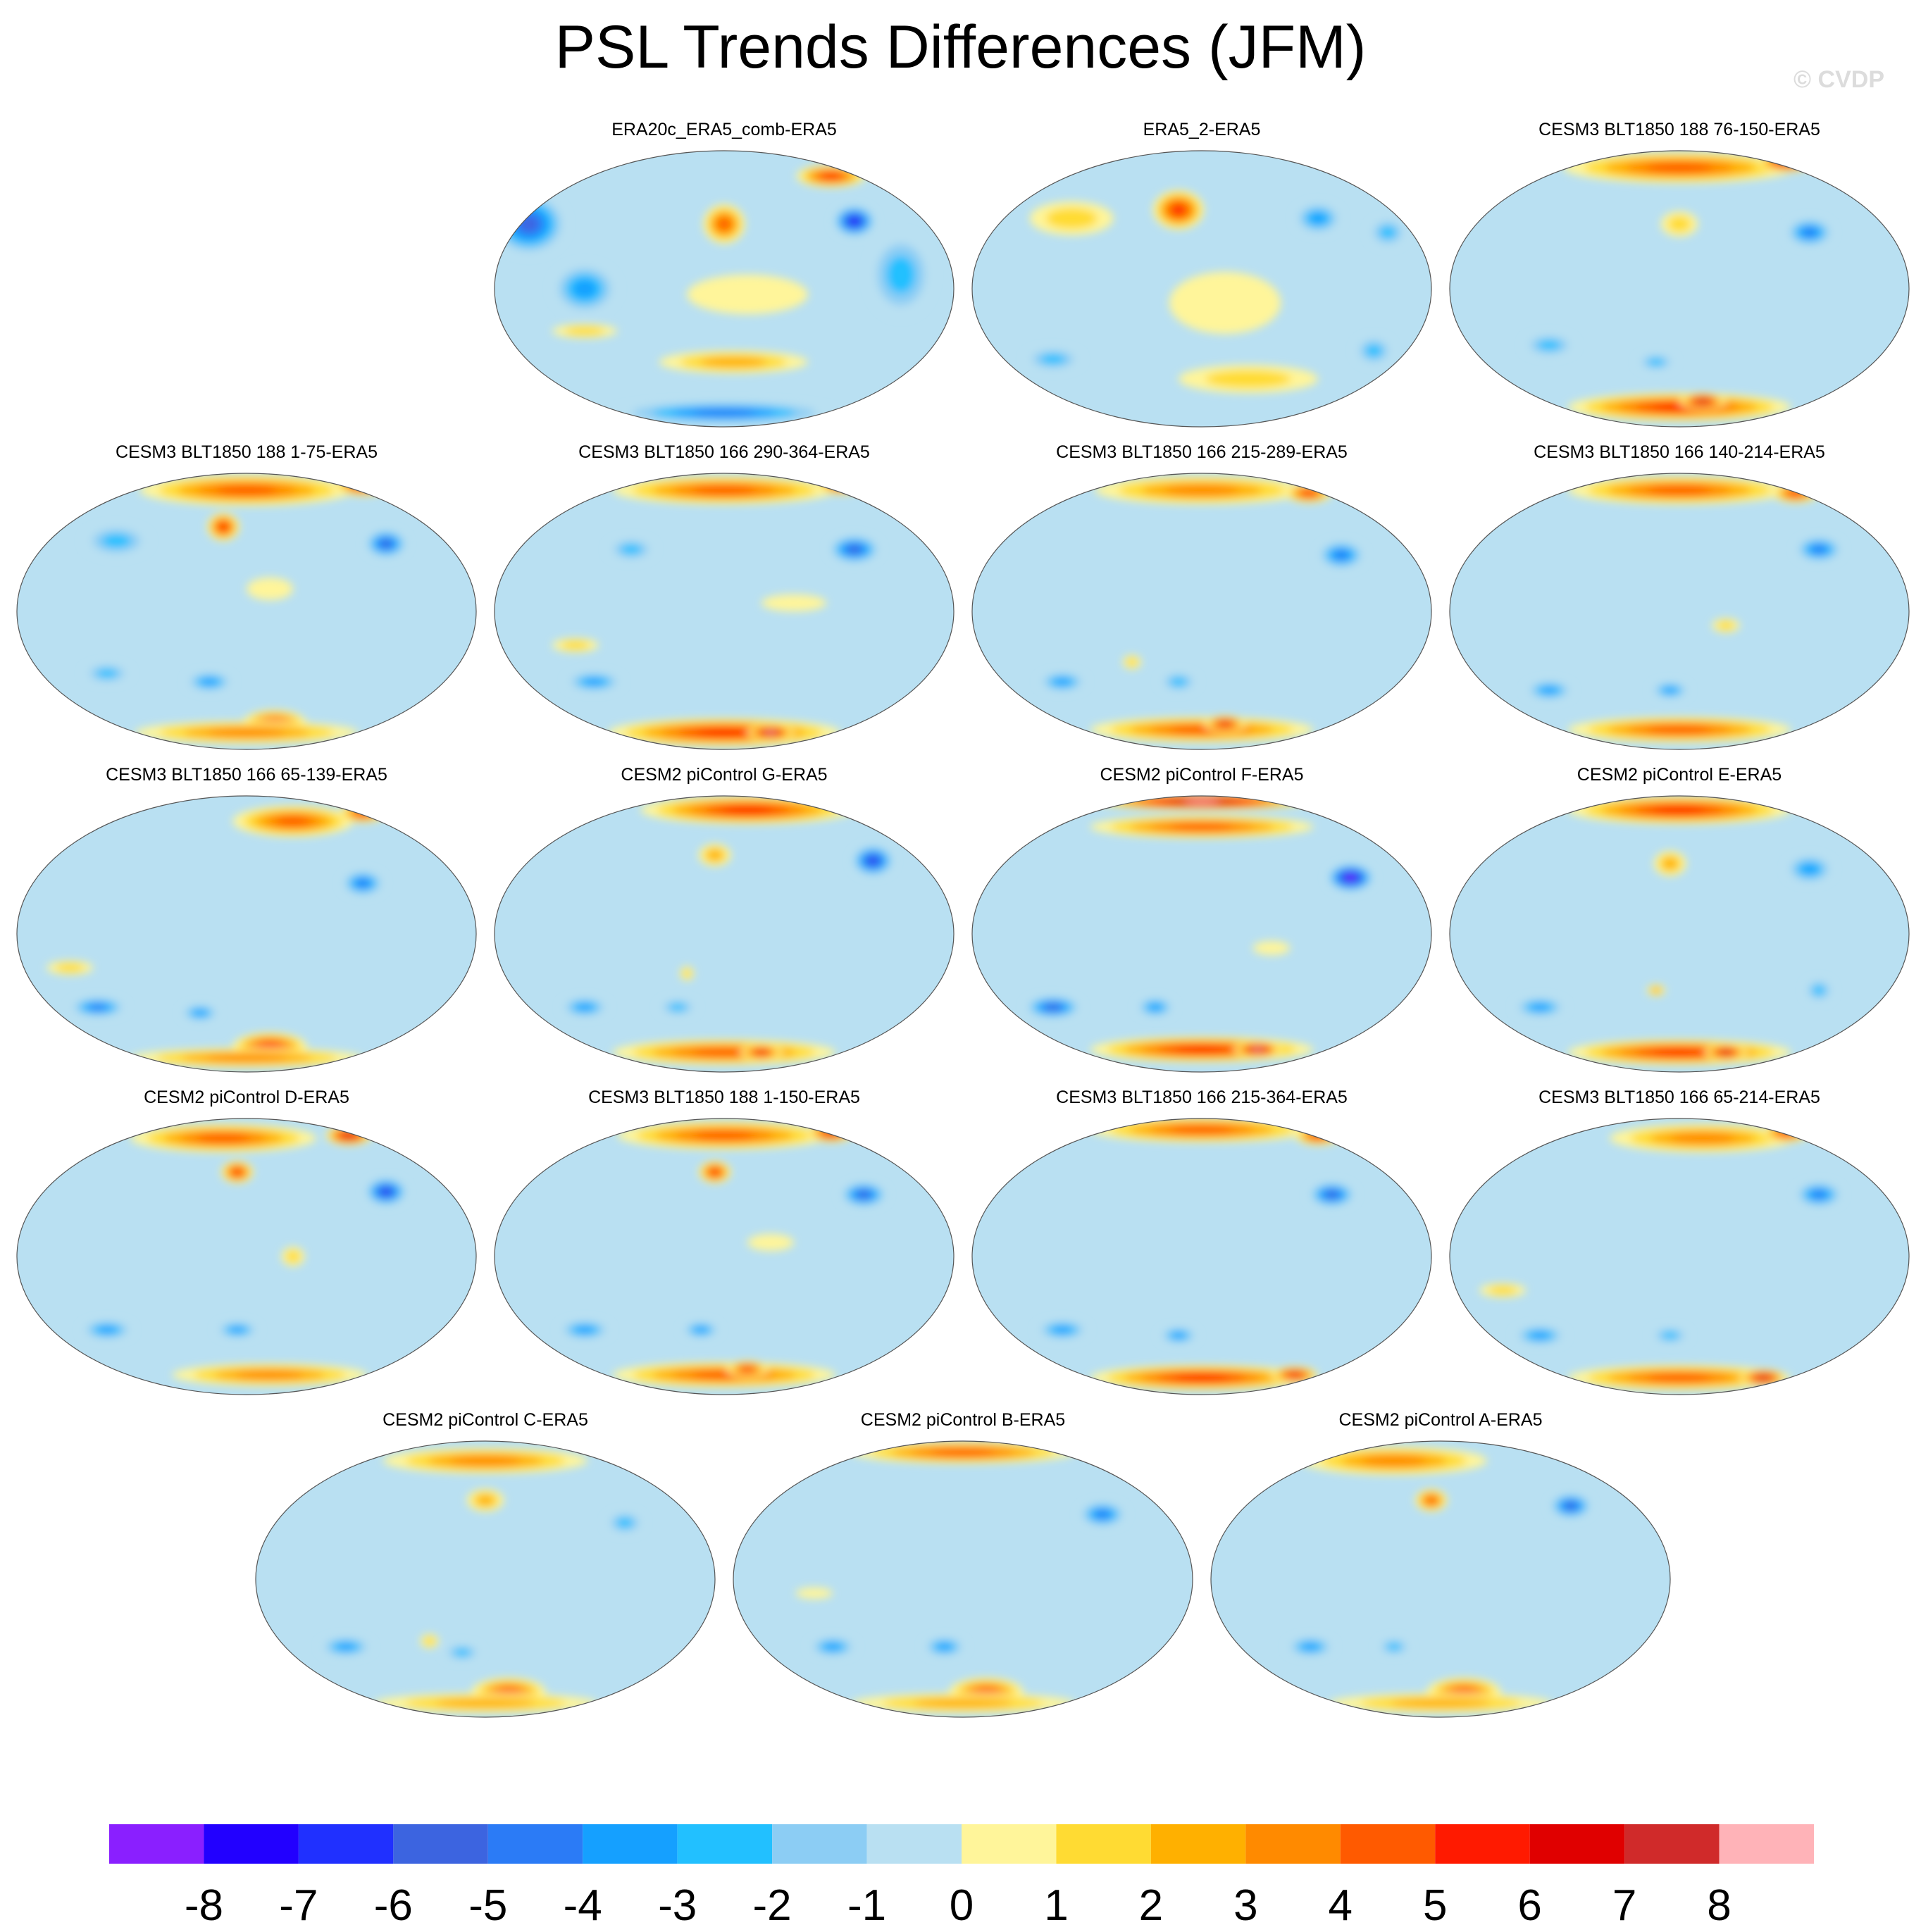  I want to click on colorbar-label: -5, so click(488, 1906).